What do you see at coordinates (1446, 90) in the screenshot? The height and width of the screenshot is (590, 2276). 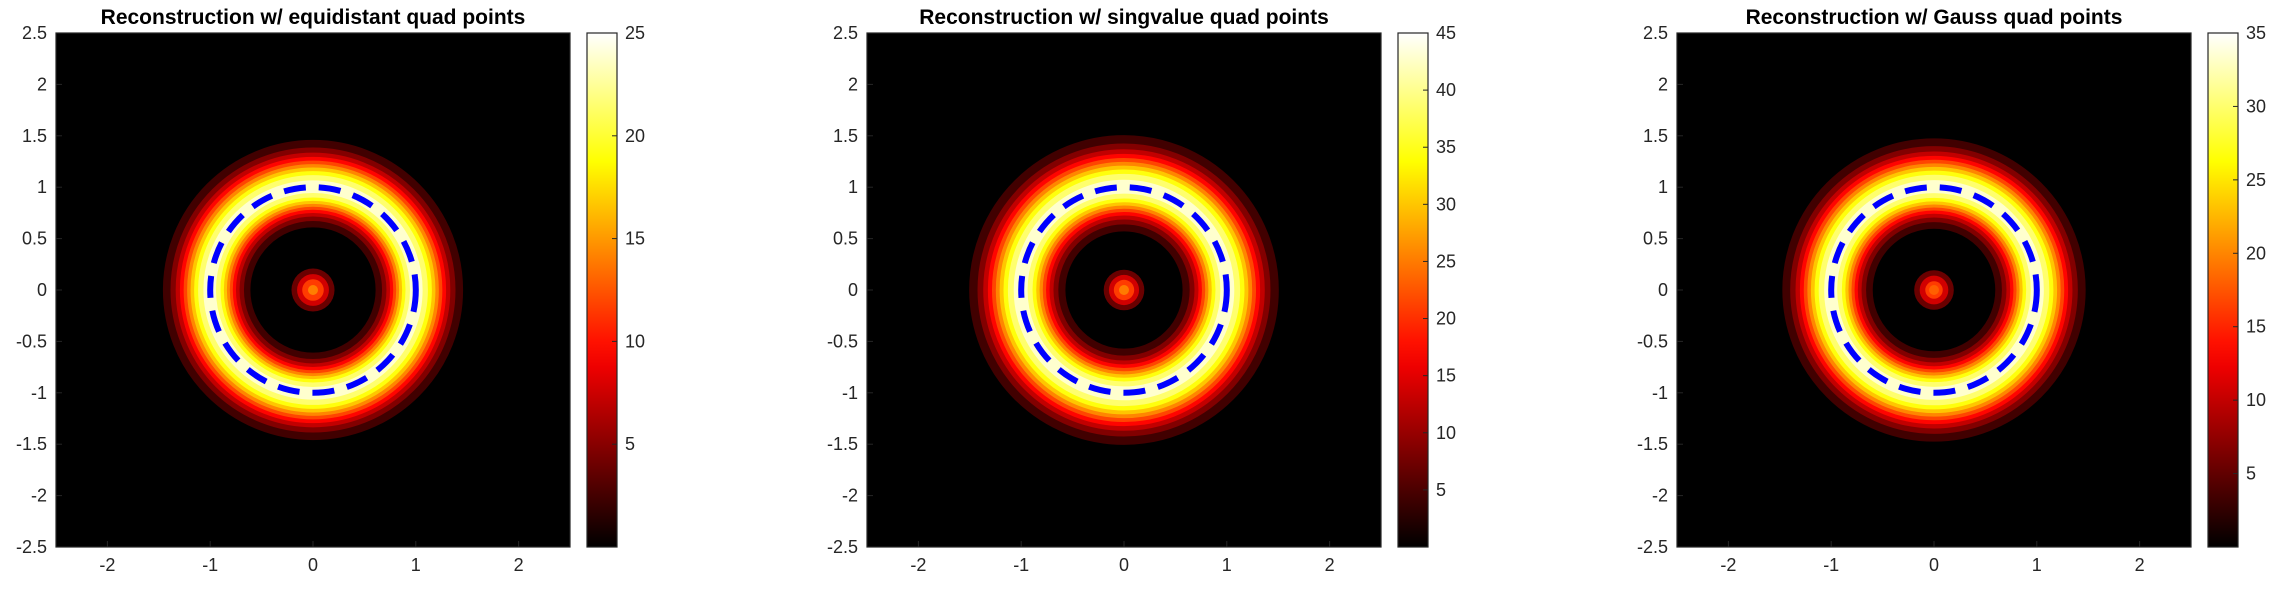 I see `colorbar-tick-label: 40` at bounding box center [1446, 90].